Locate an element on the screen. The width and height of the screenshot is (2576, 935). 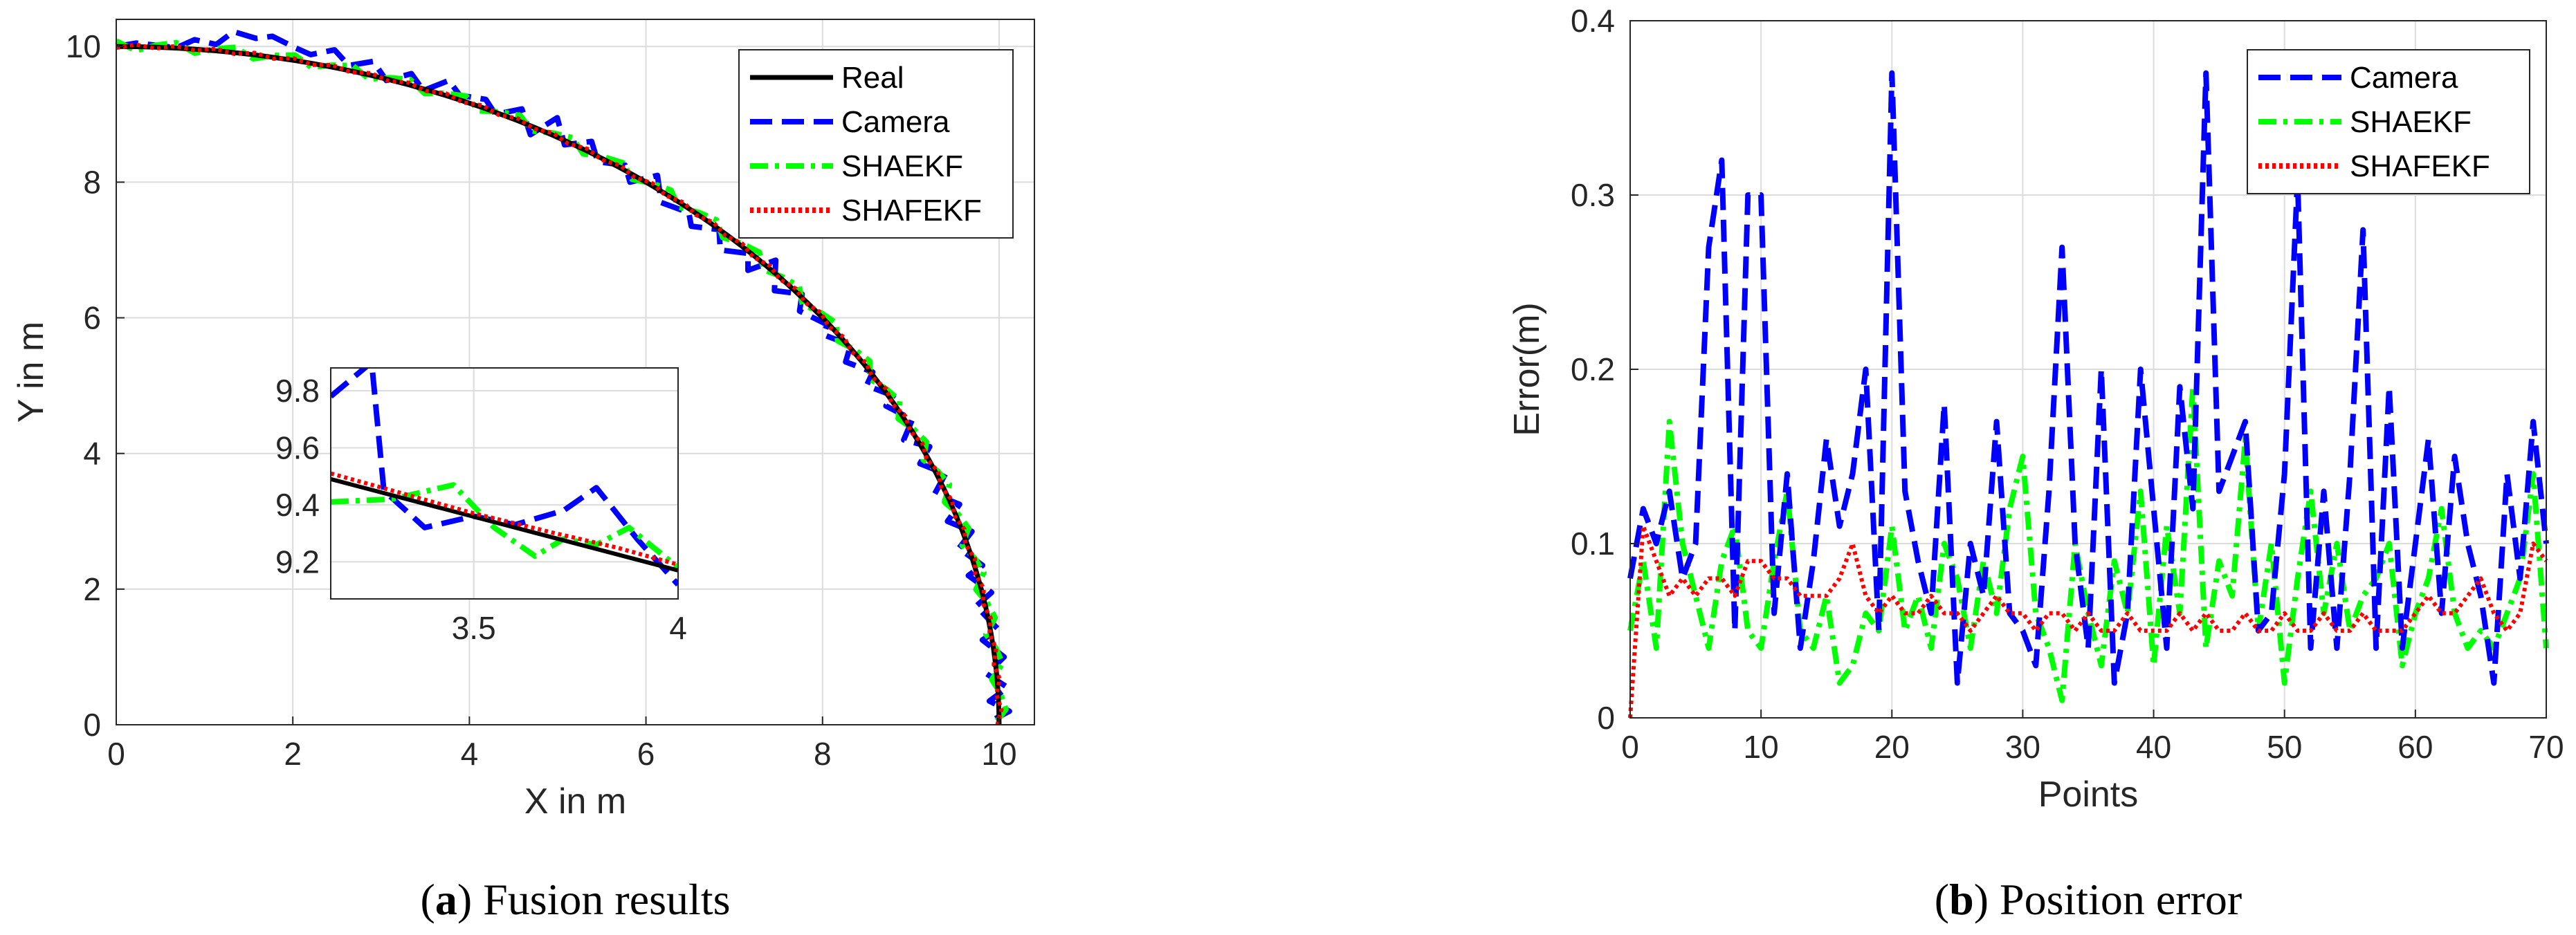
legend-entry-real: Real is located at coordinates (873, 78).